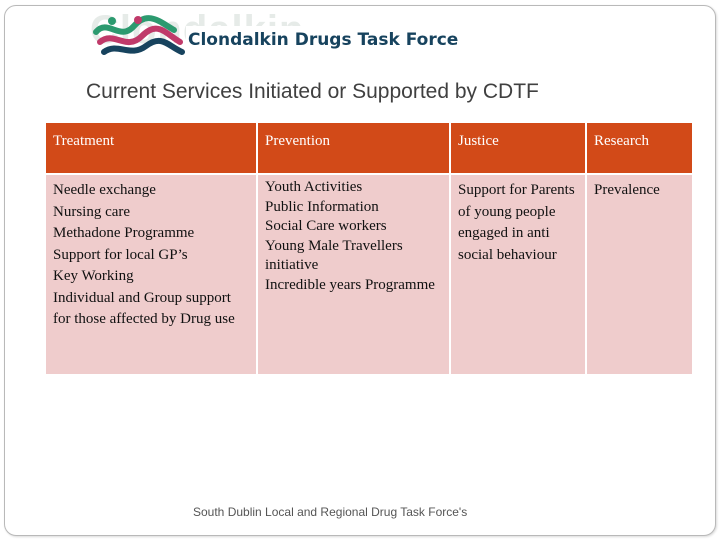  What do you see at coordinates (639, 148) in the screenshot?
I see `header-research: Research` at bounding box center [639, 148].